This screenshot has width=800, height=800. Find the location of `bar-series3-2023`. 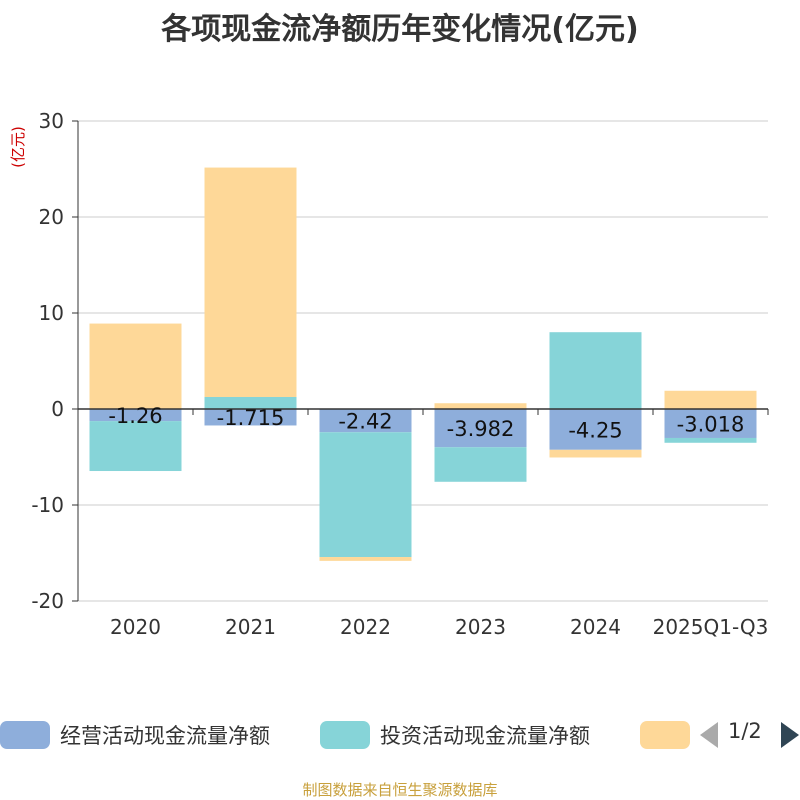

bar-series3-2023 is located at coordinates (480, 406).